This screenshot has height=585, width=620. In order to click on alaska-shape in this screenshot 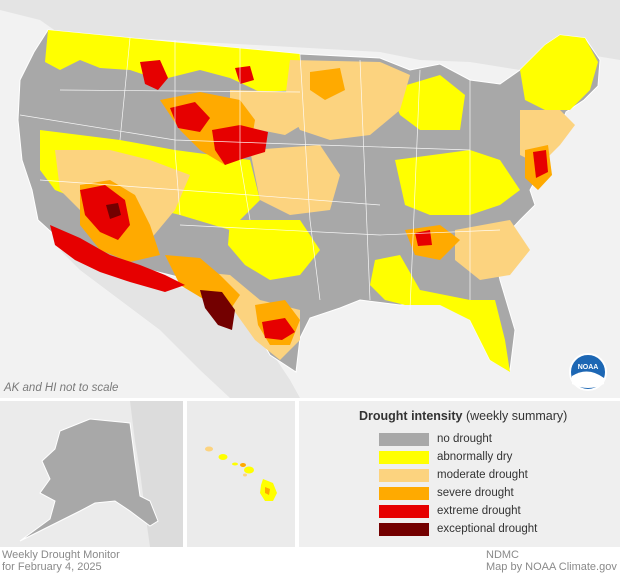, I will do `click(89, 480)`.